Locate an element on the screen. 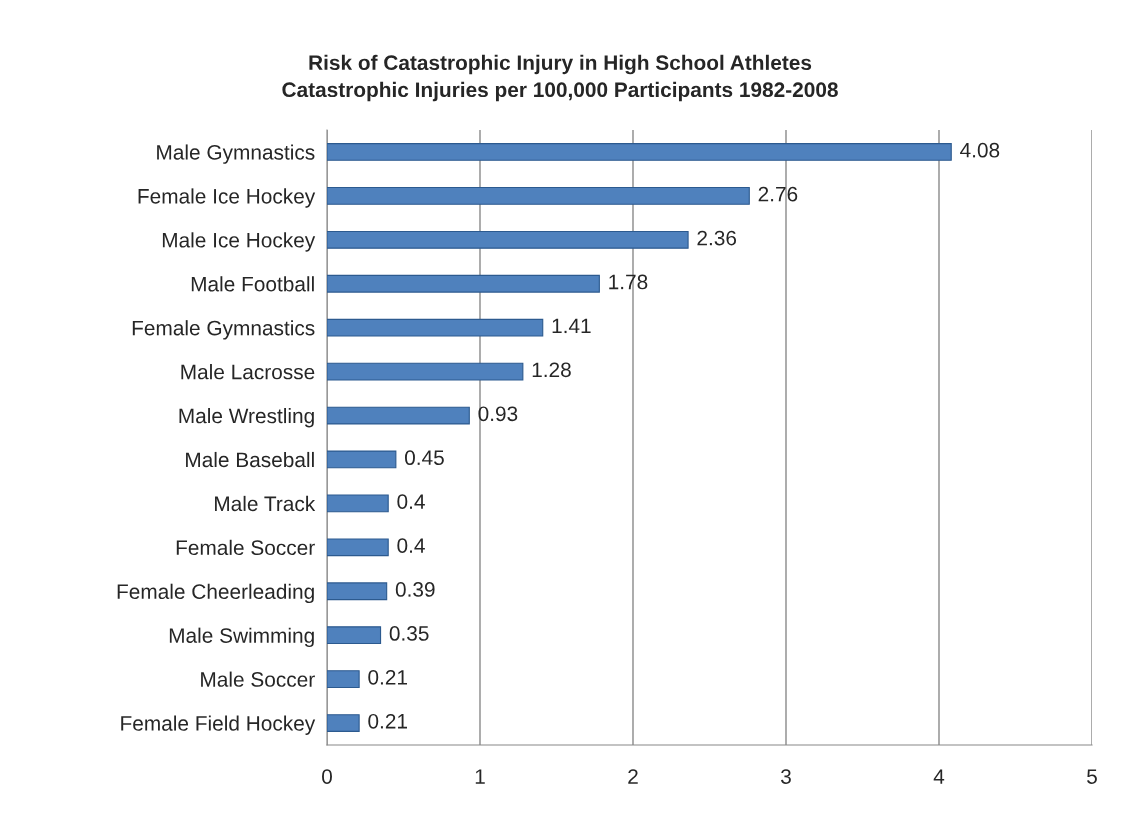 The image size is (1135, 836). data-label: 2.76 is located at coordinates (778, 194).